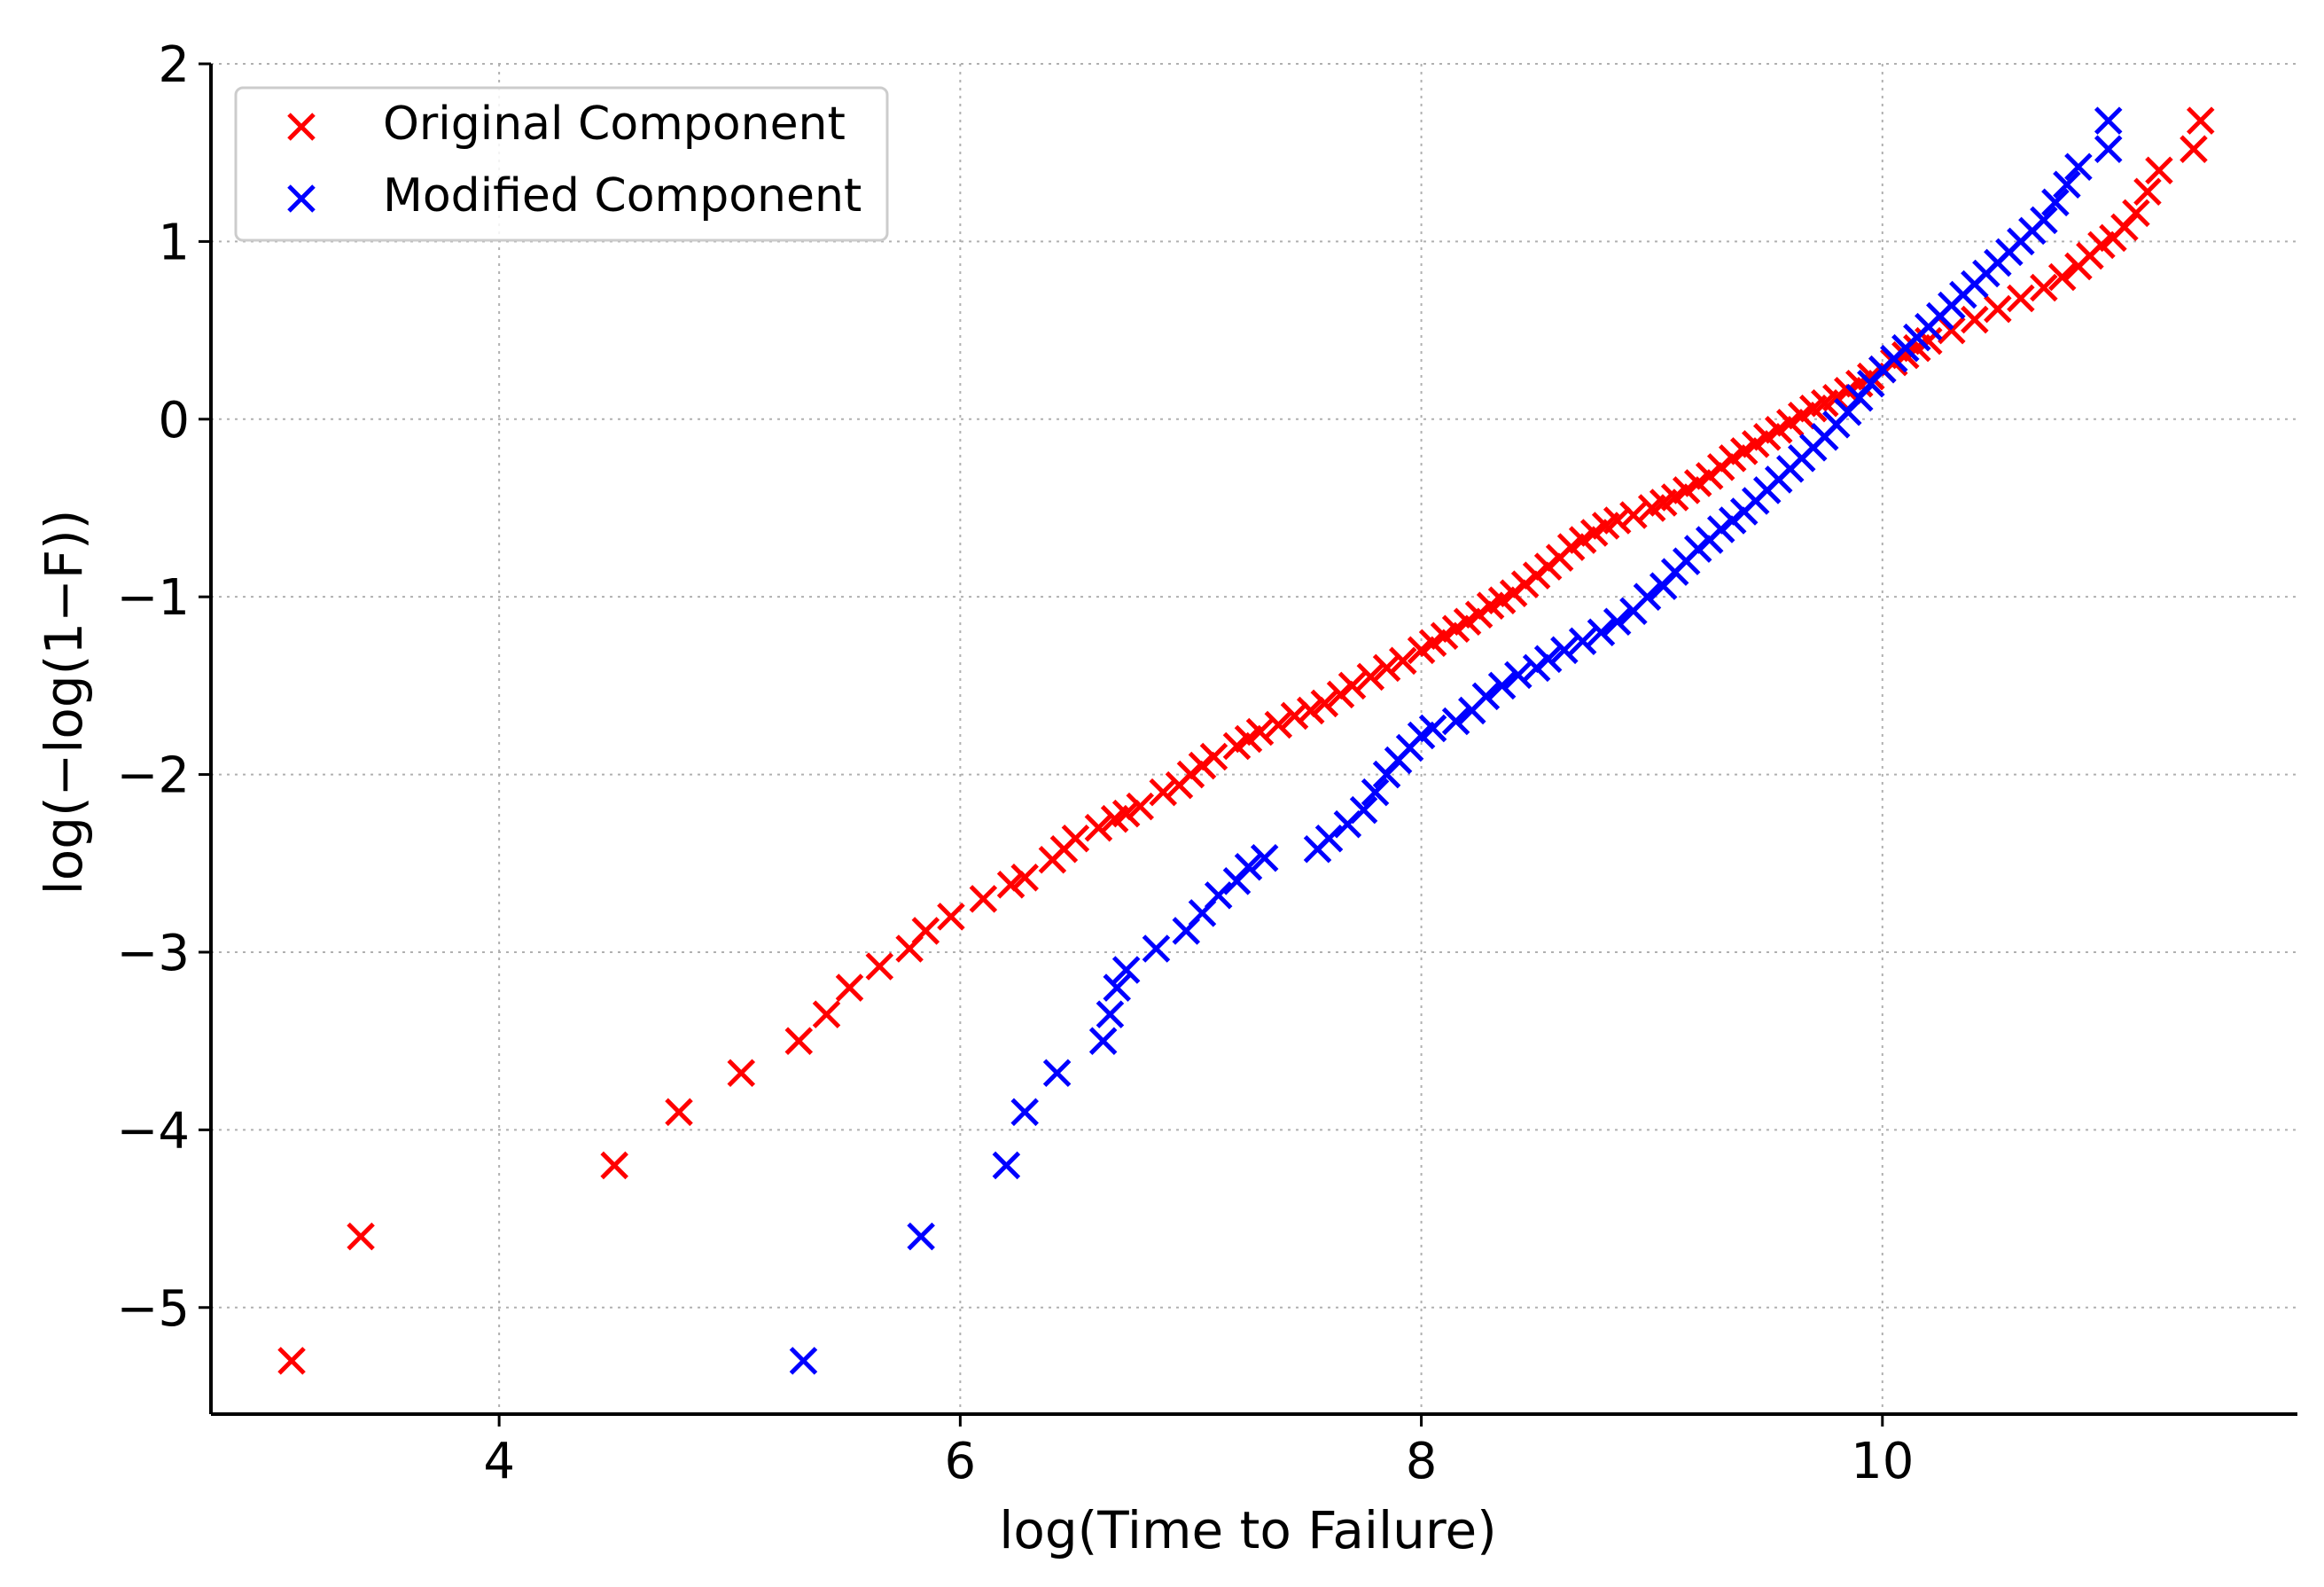  What do you see at coordinates (615, 124) in the screenshot?
I see `legend-label-original: Original Component` at bounding box center [615, 124].